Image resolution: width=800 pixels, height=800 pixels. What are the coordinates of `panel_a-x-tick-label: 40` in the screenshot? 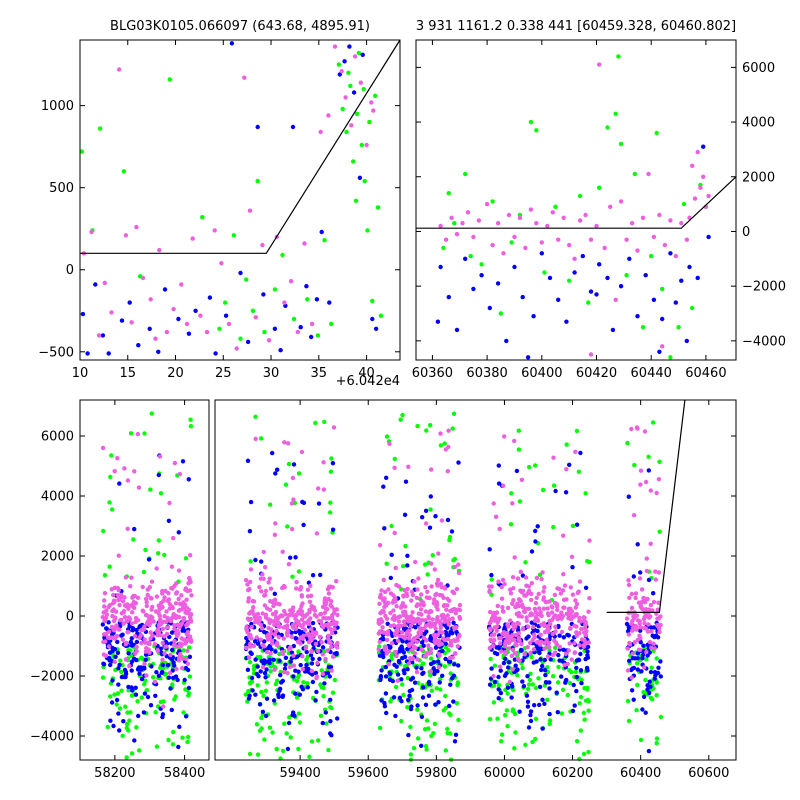 It's located at (366, 373).